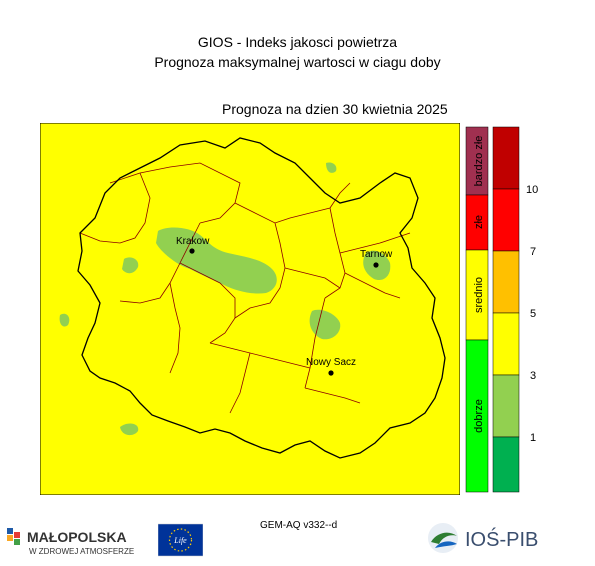  What do you see at coordinates (443, 538) in the screenshot?
I see `ios-mark-icon` at bounding box center [443, 538].